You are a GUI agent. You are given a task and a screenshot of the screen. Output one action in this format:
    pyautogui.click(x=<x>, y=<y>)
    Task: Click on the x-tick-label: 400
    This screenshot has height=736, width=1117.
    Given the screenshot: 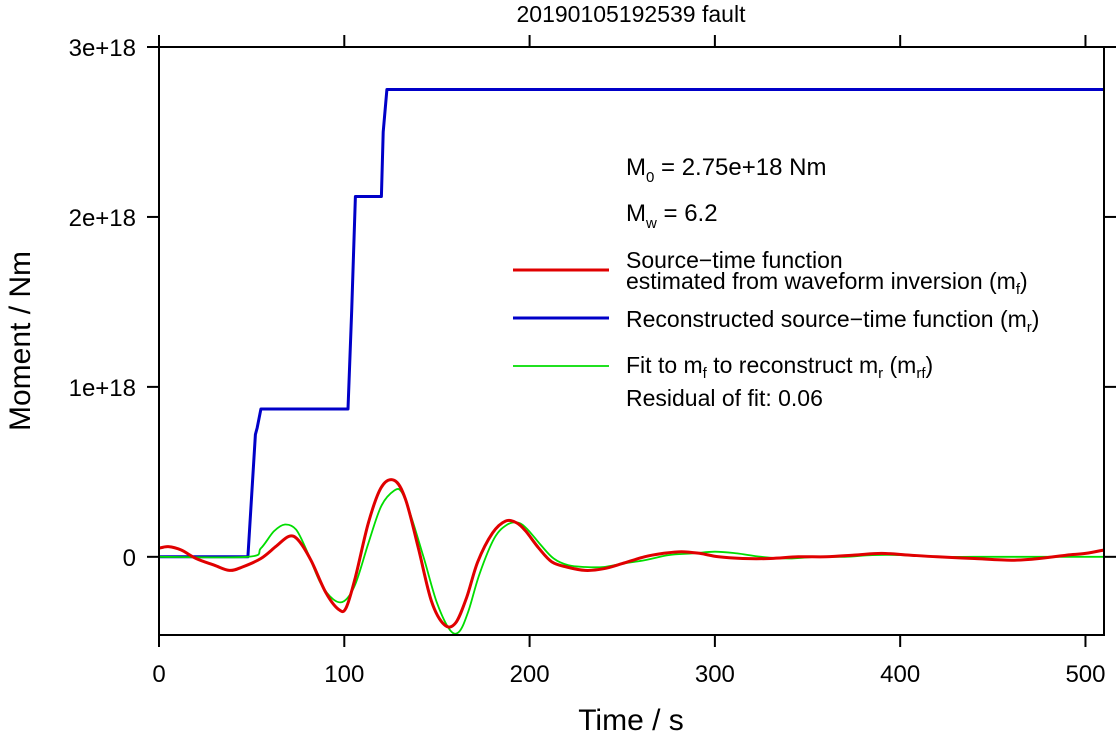 What is the action you would take?
    pyautogui.click(x=900, y=674)
    